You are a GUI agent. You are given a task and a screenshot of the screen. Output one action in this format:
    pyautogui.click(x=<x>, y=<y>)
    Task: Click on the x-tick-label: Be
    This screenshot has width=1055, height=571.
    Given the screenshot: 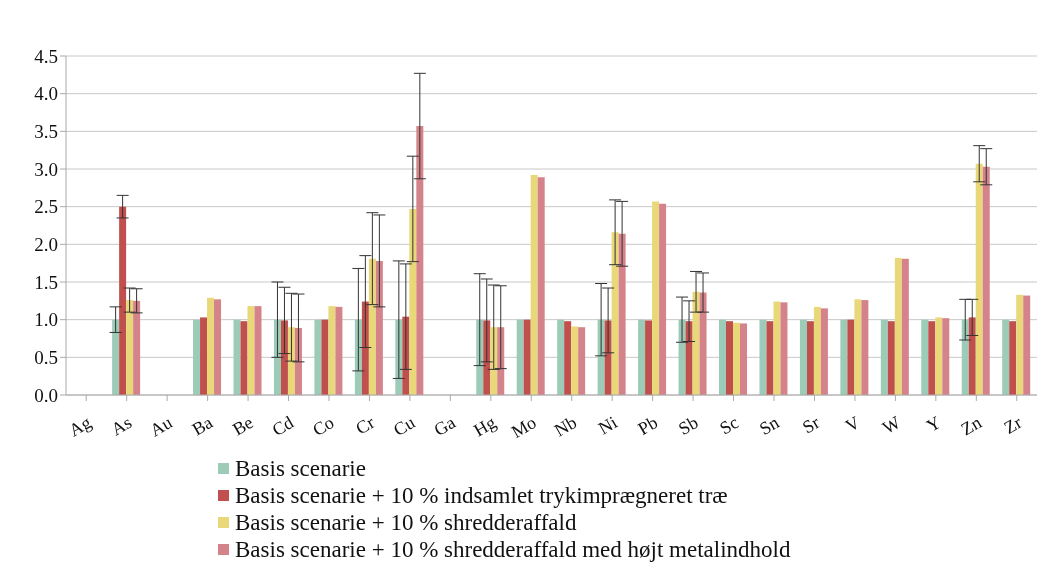 What is the action you would take?
    pyautogui.click(x=243, y=426)
    